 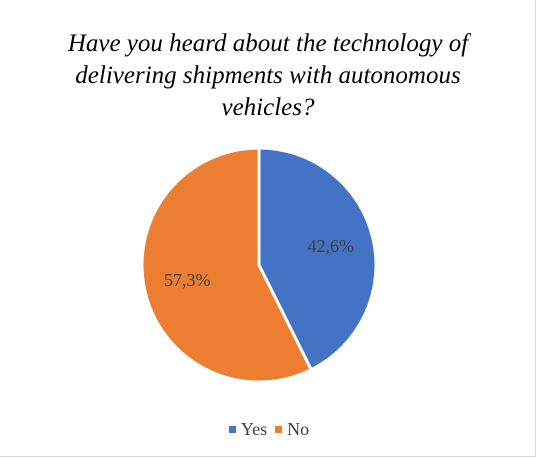 What do you see at coordinates (279, 429) in the screenshot?
I see `legend-swatch-no` at bounding box center [279, 429].